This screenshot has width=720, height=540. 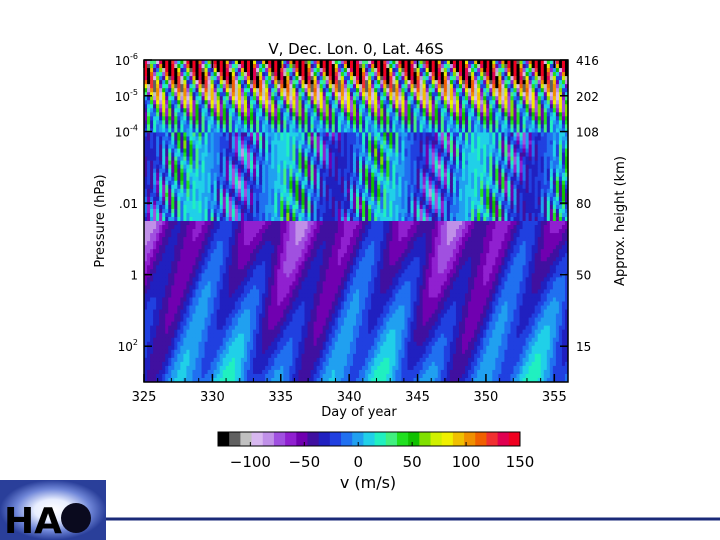 I want to click on colorbar-frame, so click(x=369, y=439).